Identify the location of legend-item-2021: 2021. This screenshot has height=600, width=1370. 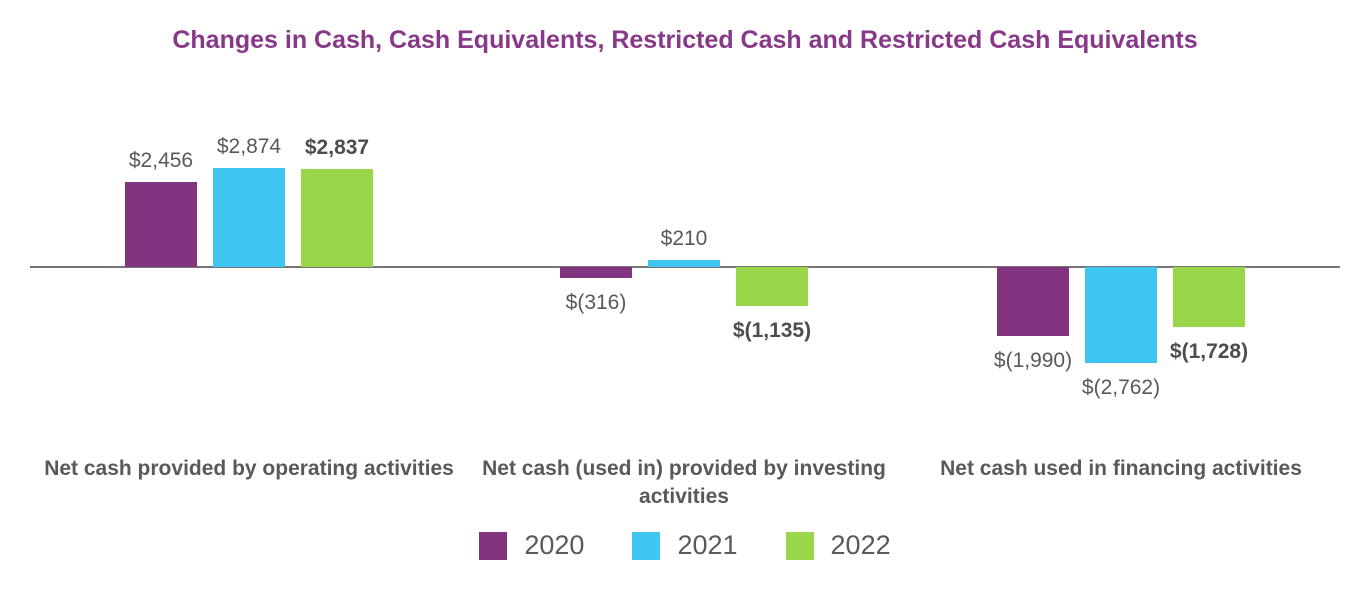
(685, 545).